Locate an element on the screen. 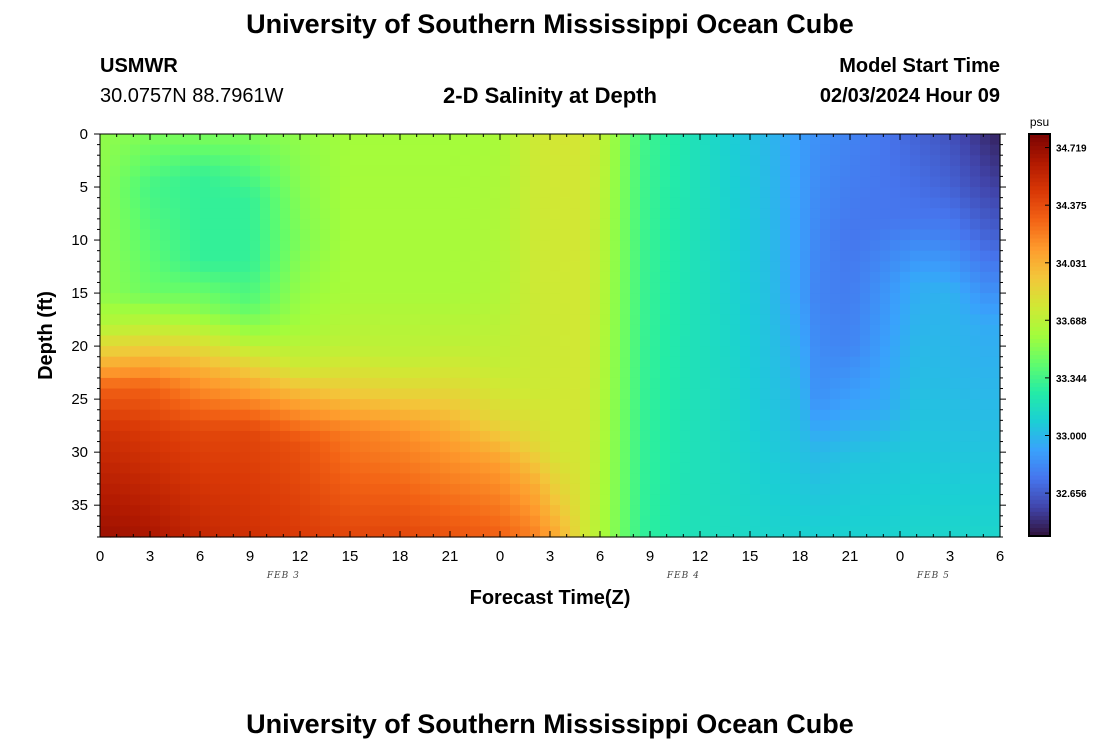  x-tick-label: 12 is located at coordinates (700, 556).